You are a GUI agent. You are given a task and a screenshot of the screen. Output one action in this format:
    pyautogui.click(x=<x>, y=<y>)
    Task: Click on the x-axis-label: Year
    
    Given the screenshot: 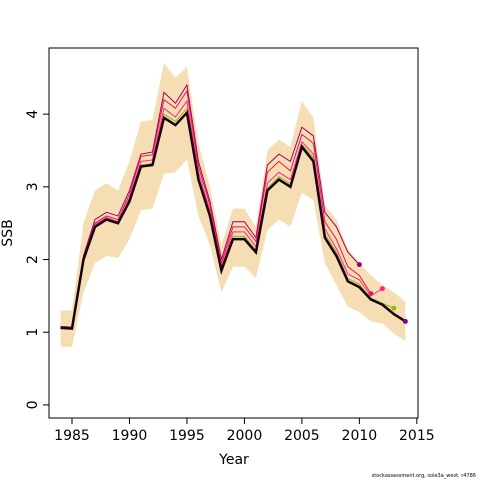 What is the action you would take?
    pyautogui.click(x=233, y=460)
    